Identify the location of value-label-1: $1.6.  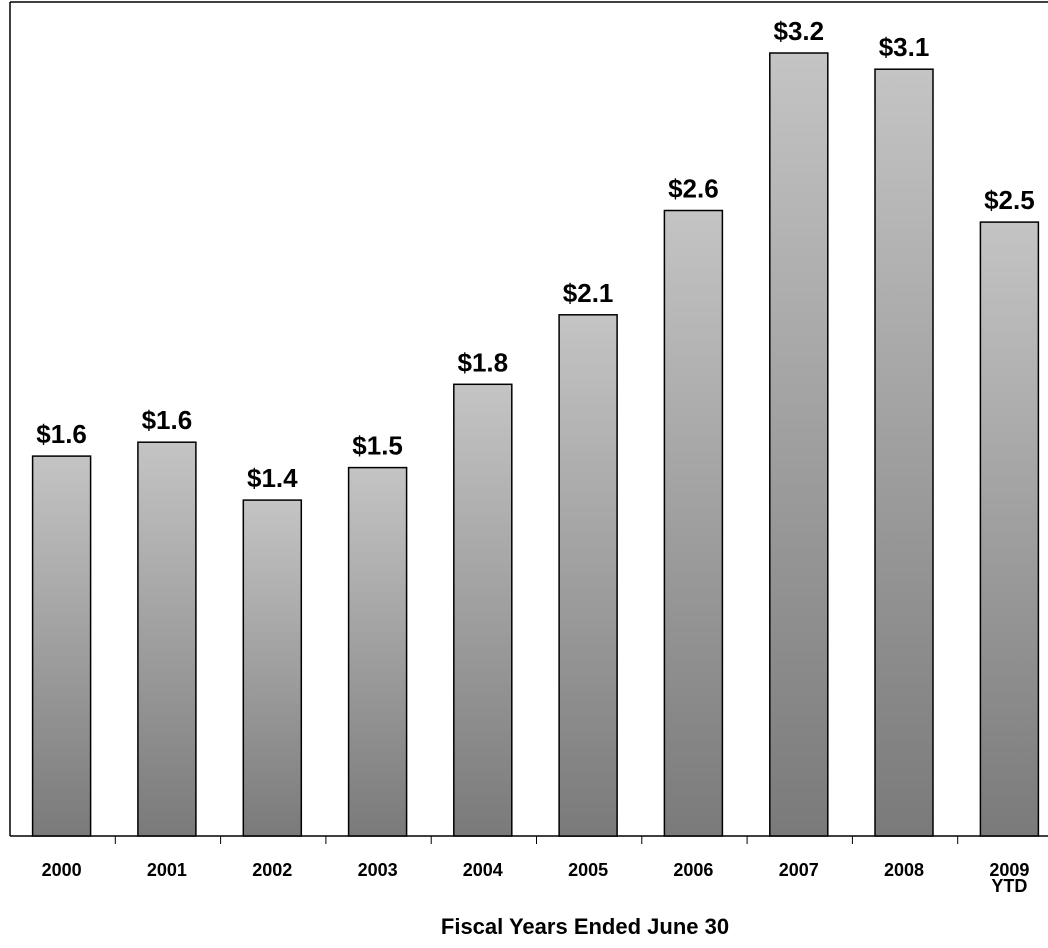
(167, 420).